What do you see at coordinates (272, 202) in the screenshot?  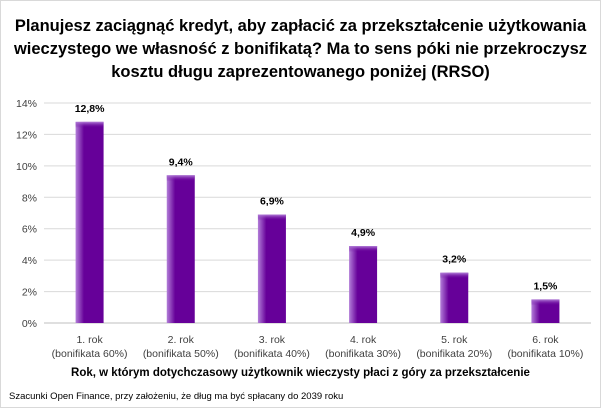 I see `data-label: 6,9%` at bounding box center [272, 202].